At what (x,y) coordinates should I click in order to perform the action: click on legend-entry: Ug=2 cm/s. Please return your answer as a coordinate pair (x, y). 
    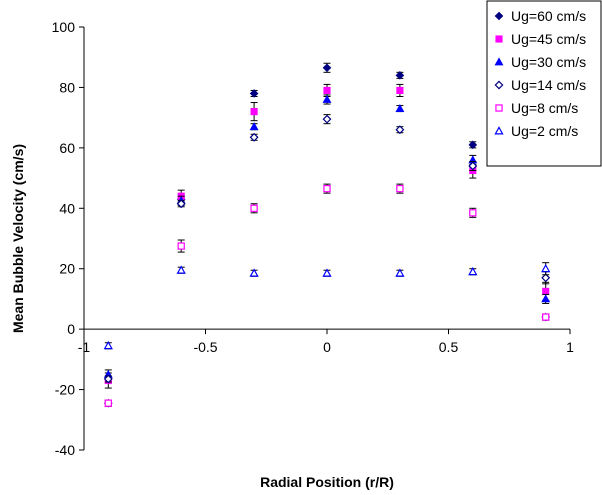
    Looking at the image, I should click on (544, 131).